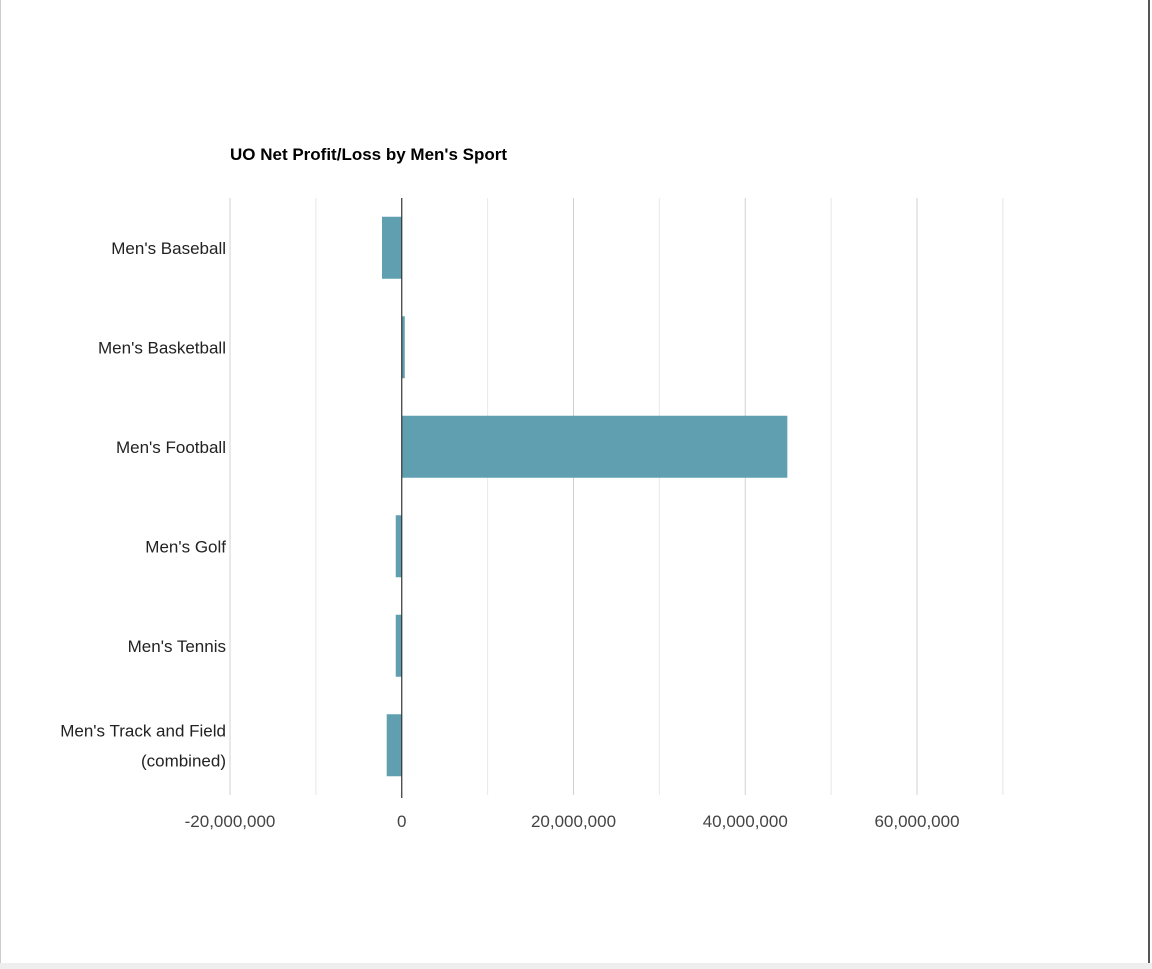  Describe the element at coordinates (171, 447) in the screenshot. I see `category-label: Men's Football` at that location.